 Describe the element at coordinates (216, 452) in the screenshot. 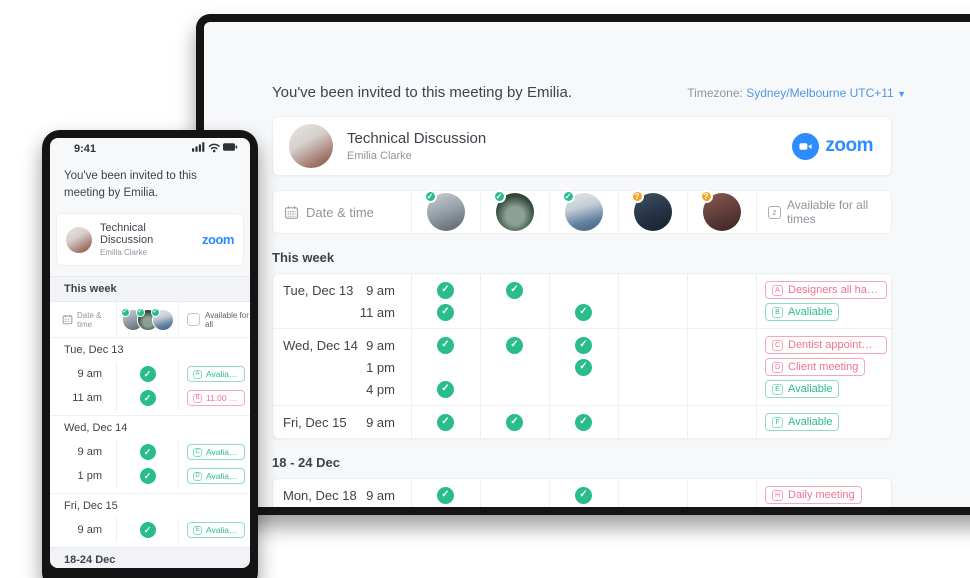

I see `slot-tag: C Avaliable` at that location.